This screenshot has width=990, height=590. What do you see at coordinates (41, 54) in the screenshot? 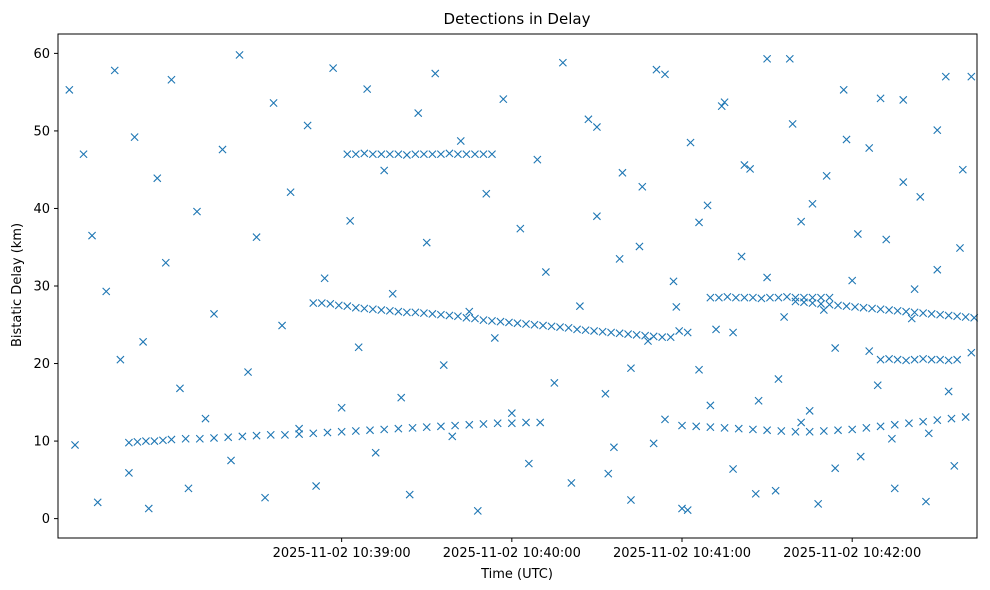
I see `y-tick-label: 60` at bounding box center [41, 54].